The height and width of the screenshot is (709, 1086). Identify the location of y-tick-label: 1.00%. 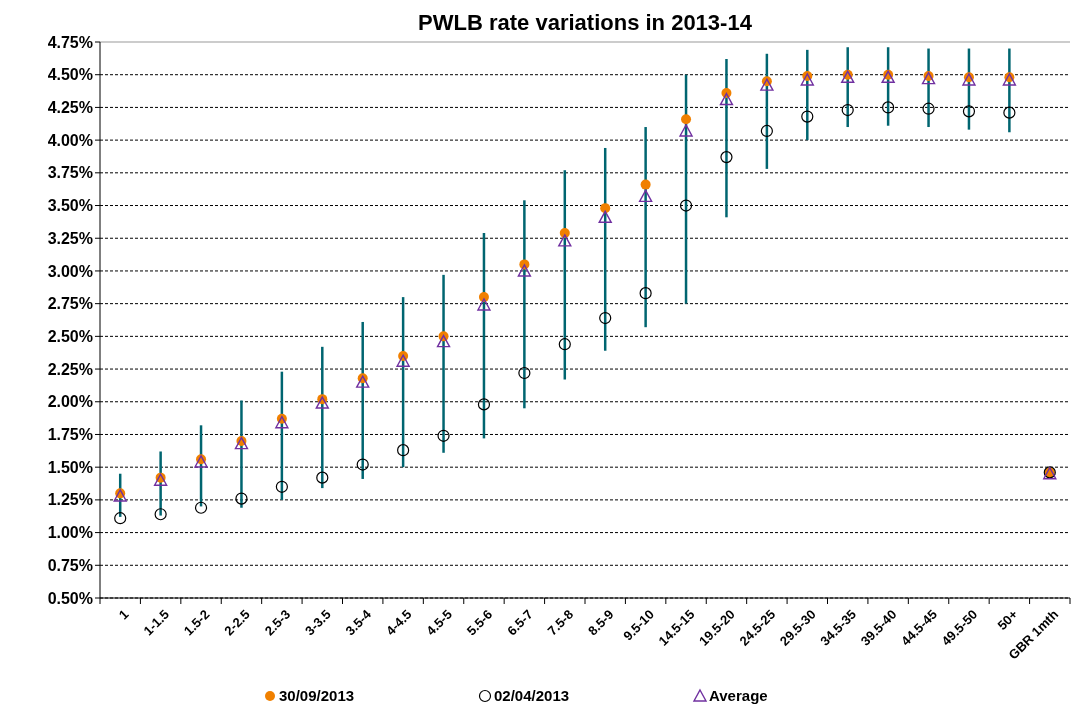
(70, 533).